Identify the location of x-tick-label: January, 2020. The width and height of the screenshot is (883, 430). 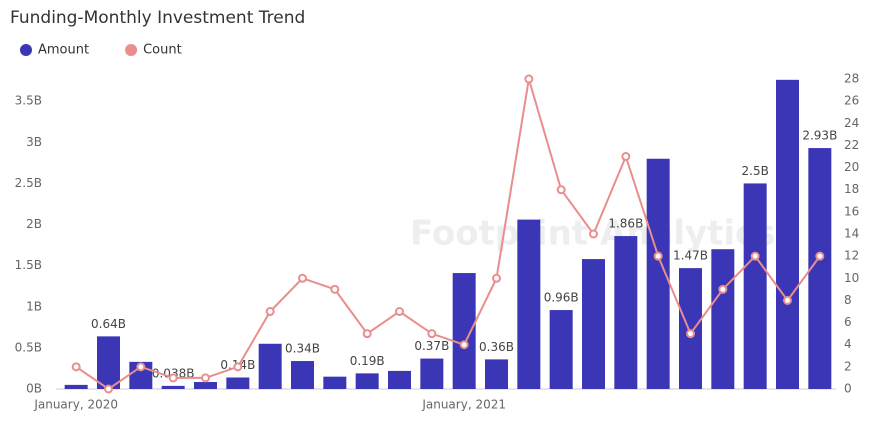
(75, 405).